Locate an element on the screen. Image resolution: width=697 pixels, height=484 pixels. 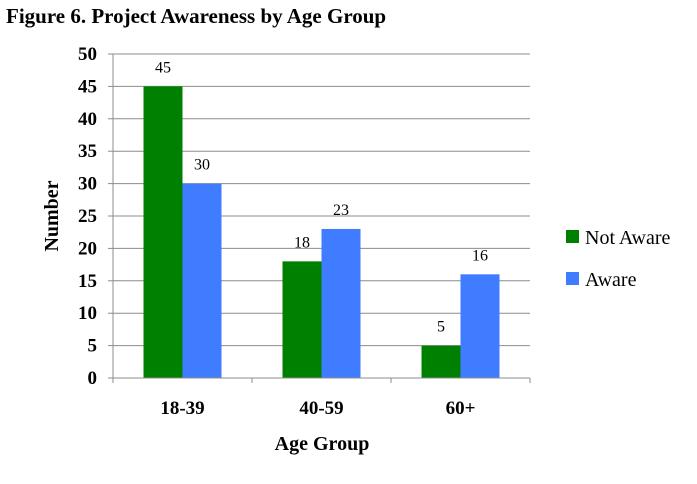
y-tick-label: 15 is located at coordinates (87, 281).